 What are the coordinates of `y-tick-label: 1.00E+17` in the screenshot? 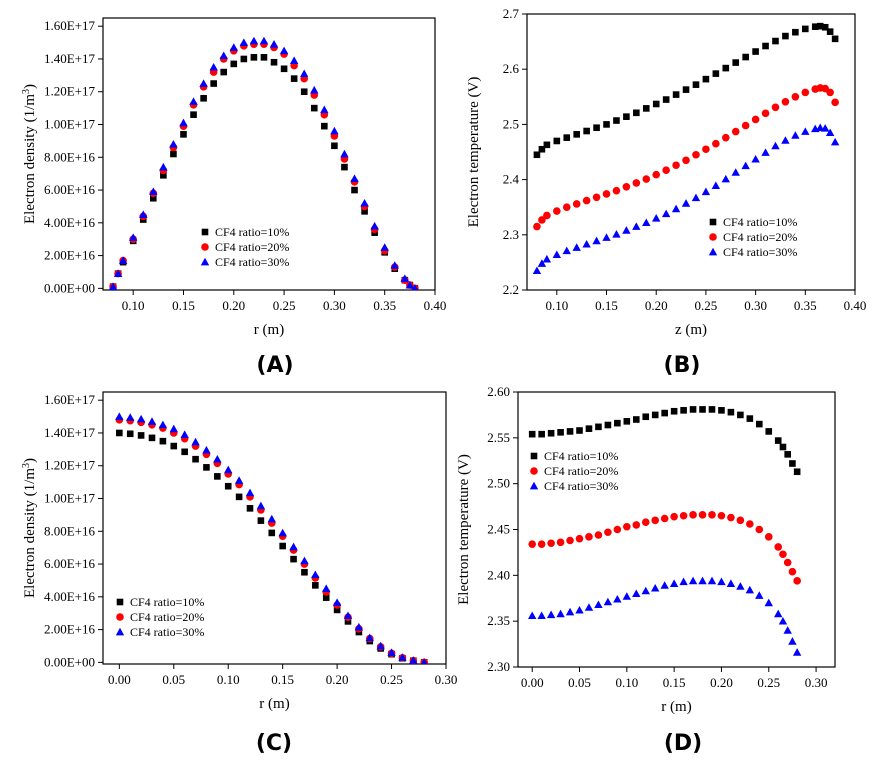 It's located at (70, 124).